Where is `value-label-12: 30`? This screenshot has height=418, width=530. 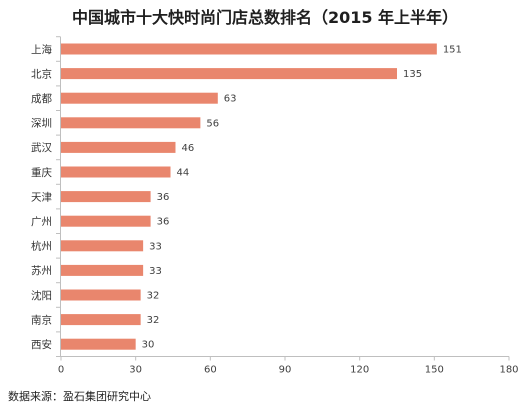 value-label-12: 30 is located at coordinates (148, 345).